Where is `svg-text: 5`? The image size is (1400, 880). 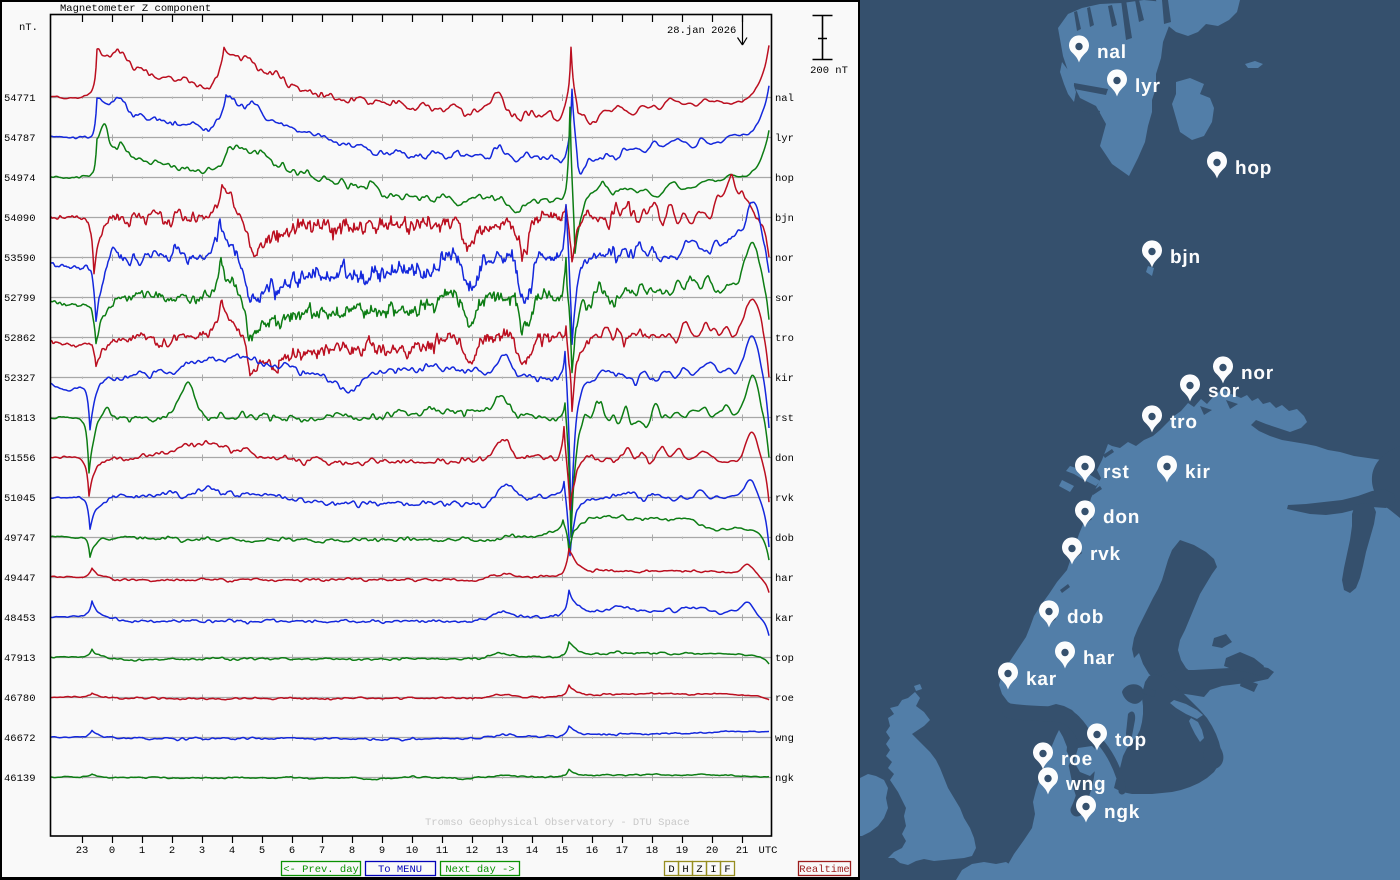 svg-text: 5 is located at coordinates (262, 851).